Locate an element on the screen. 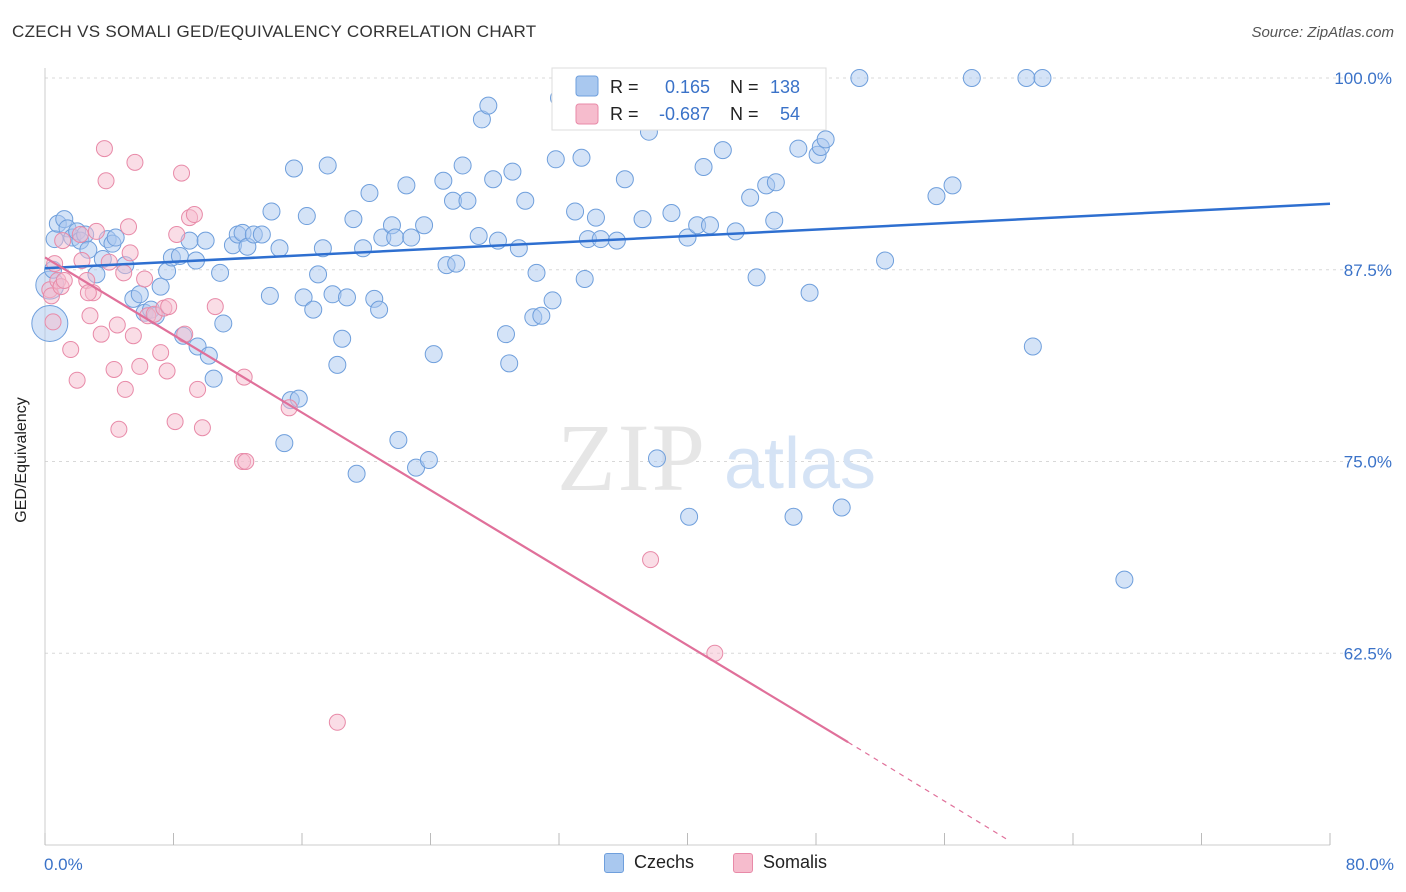 This screenshot has width=1406, height=892. legend-r-label-czech: R = is located at coordinates (624, 87).